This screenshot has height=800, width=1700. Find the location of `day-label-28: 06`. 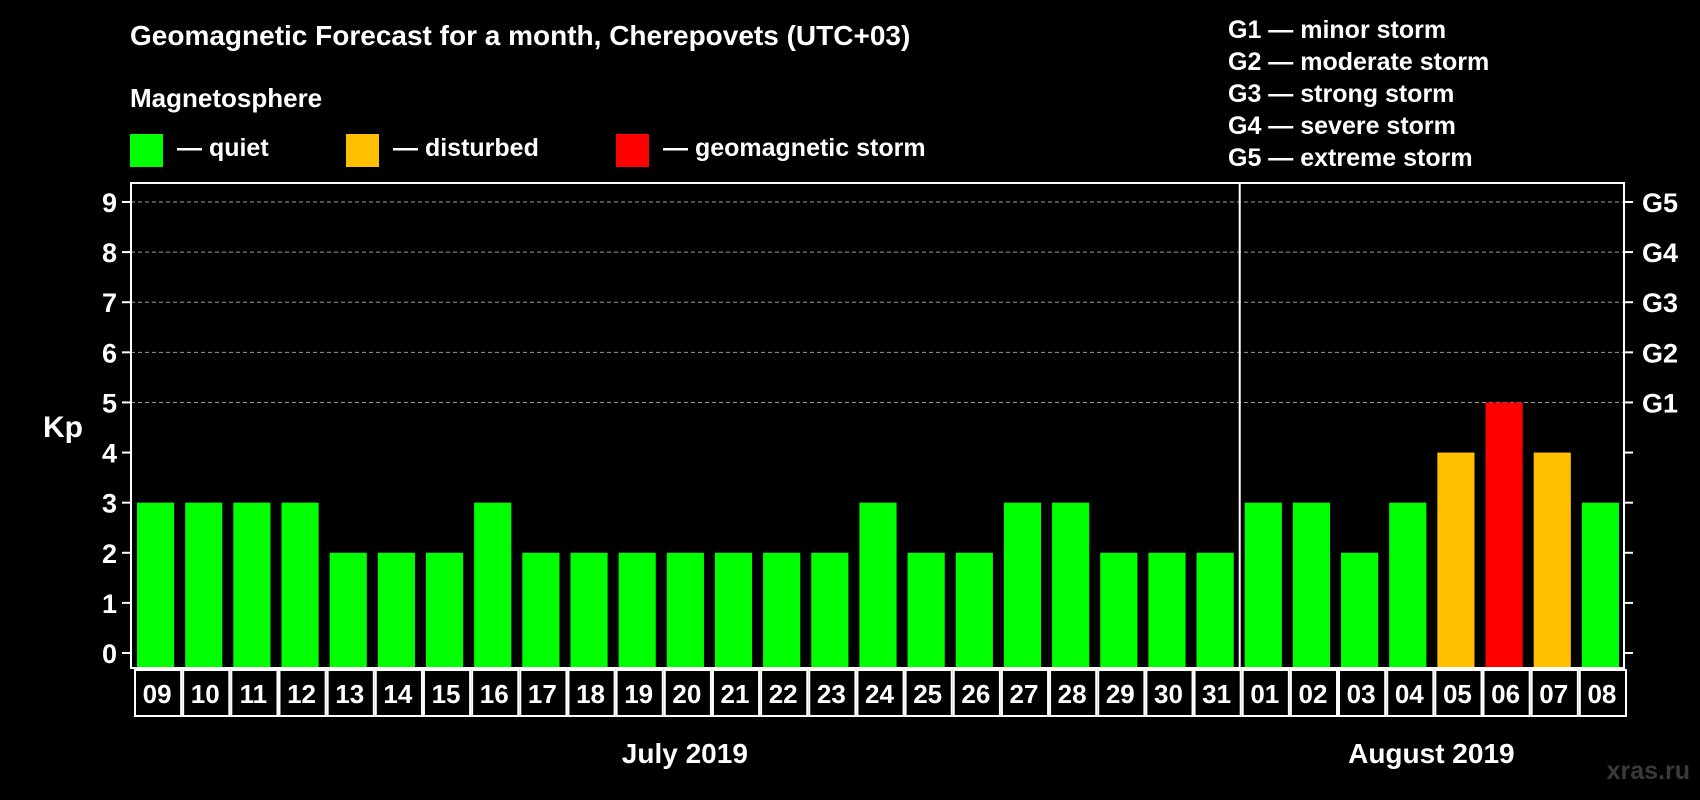

day-label-28: 06 is located at coordinates (1505, 694).